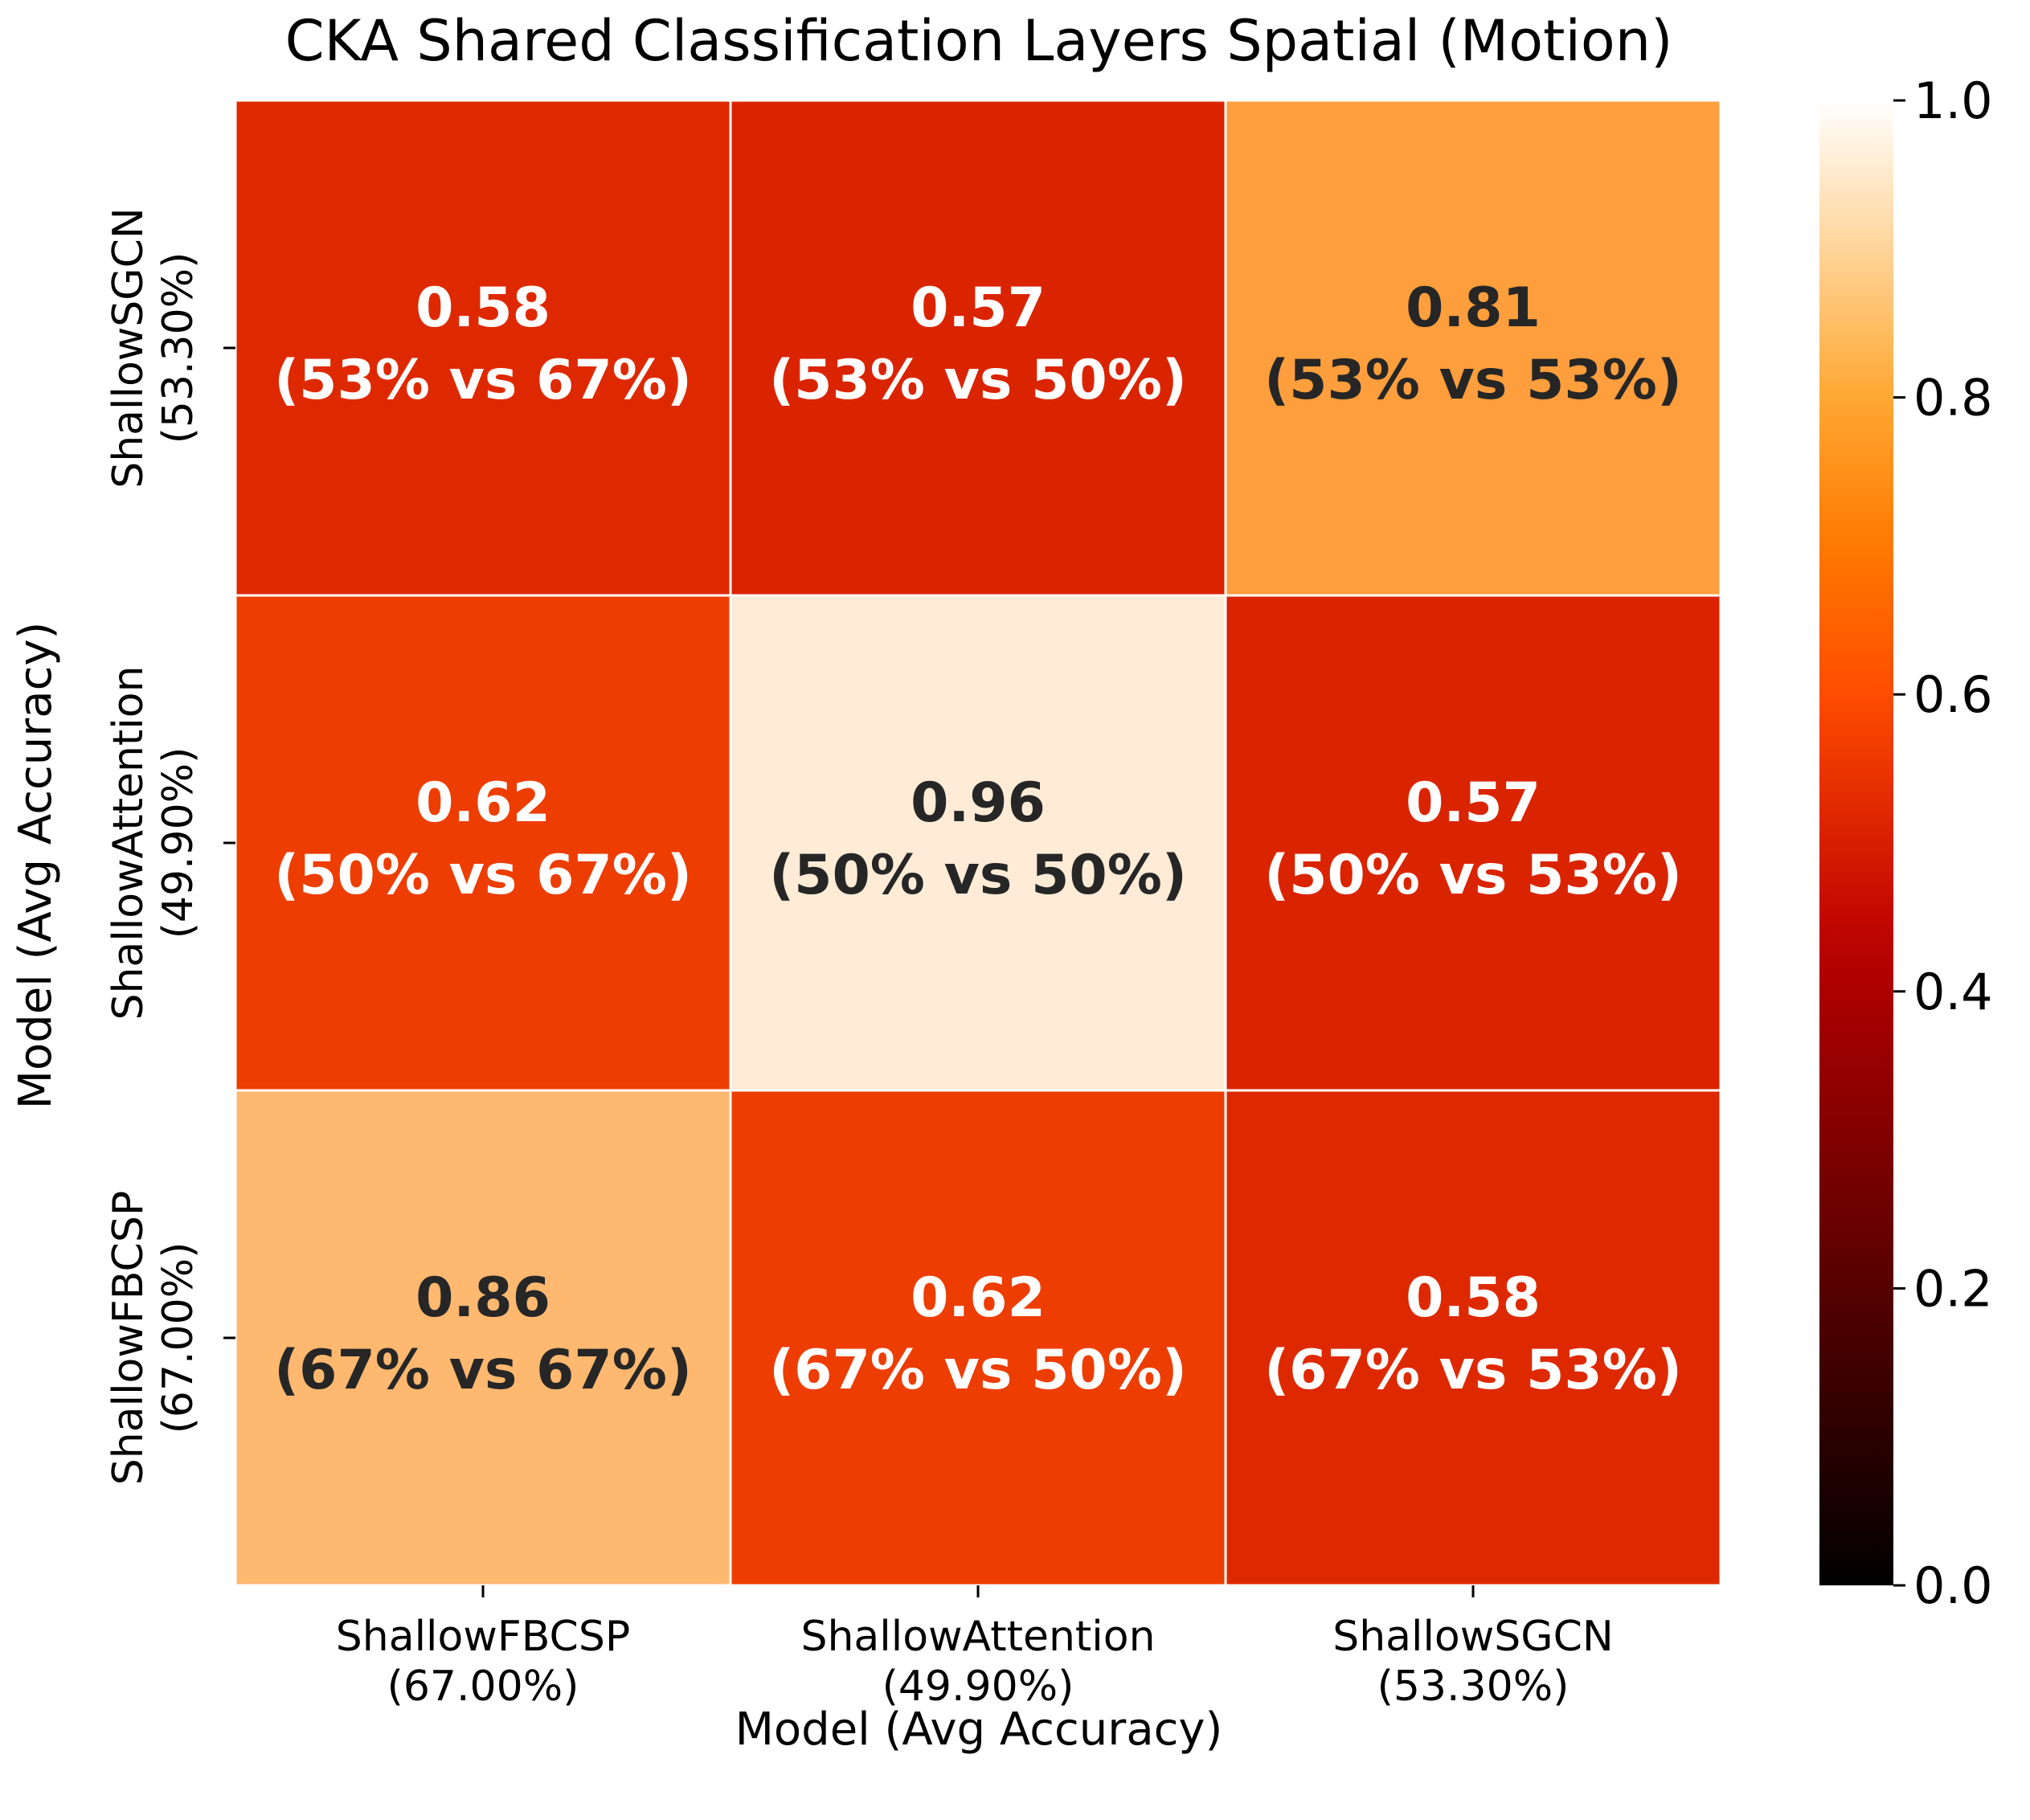 The width and height of the screenshot is (2030, 1820). What do you see at coordinates (154, 842) in the screenshot?
I see `y-tick-label: ShallowAttention(49.90%)` at bounding box center [154, 842].